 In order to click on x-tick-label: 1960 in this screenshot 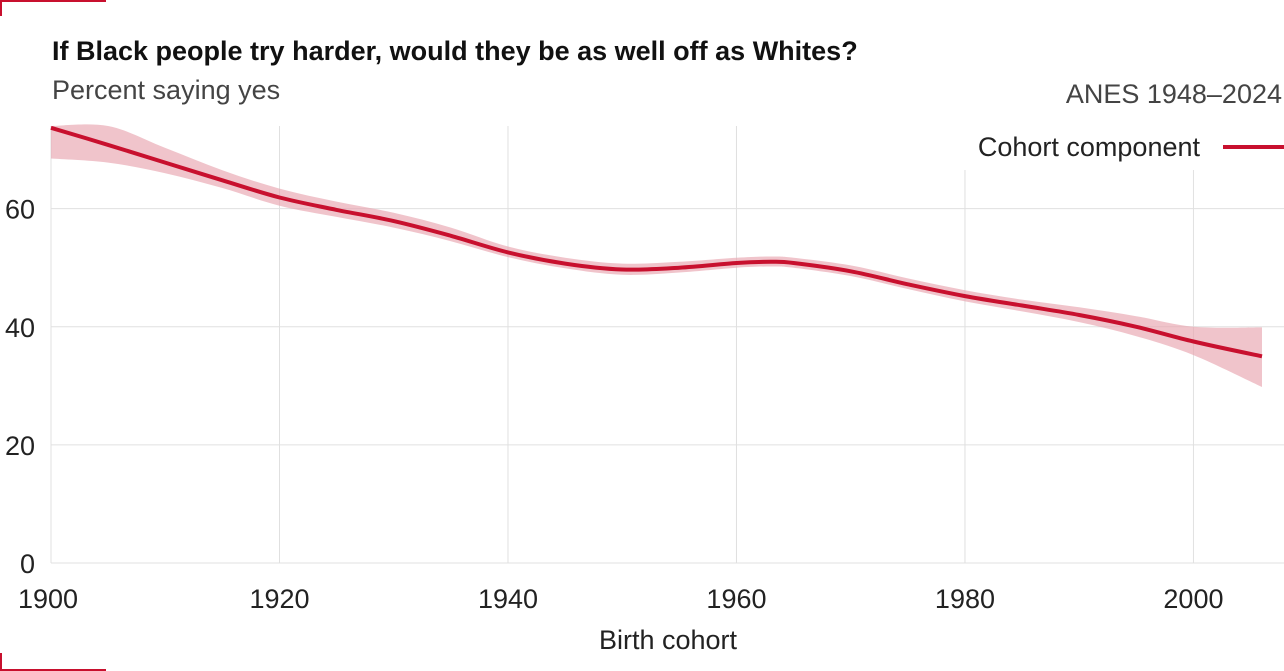, I will do `click(736, 599)`.